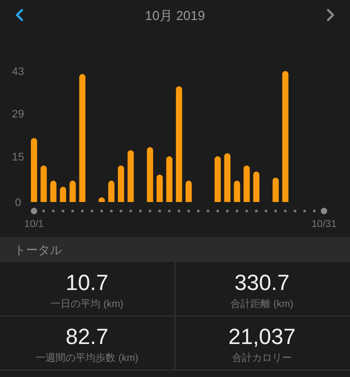  What do you see at coordinates (18, 157) in the screenshot?
I see `y-tick-label: 15` at bounding box center [18, 157].